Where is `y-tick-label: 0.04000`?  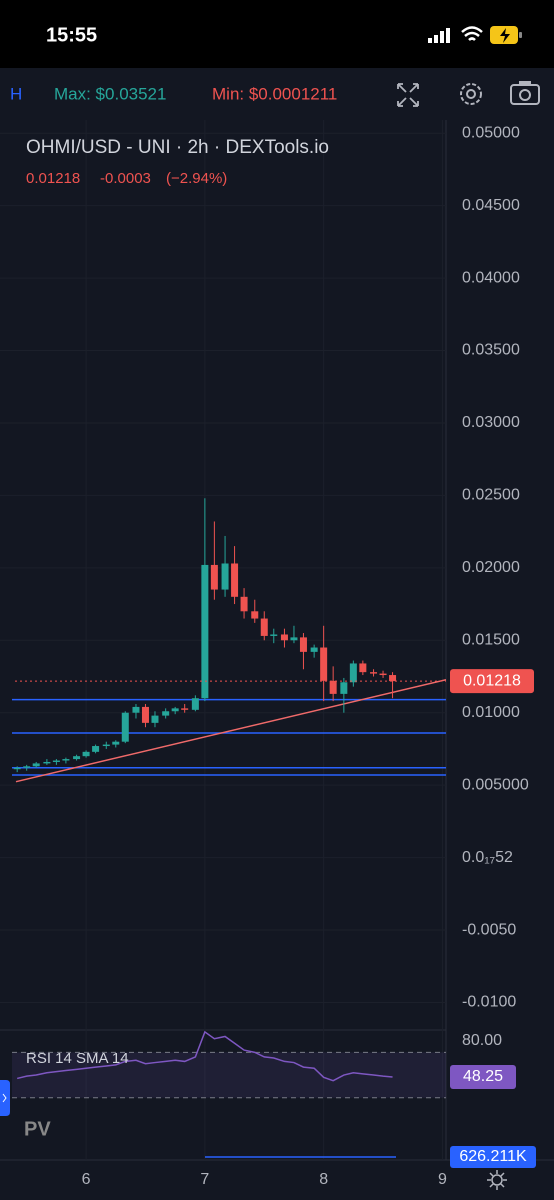 y-tick-label: 0.04000 is located at coordinates (491, 277).